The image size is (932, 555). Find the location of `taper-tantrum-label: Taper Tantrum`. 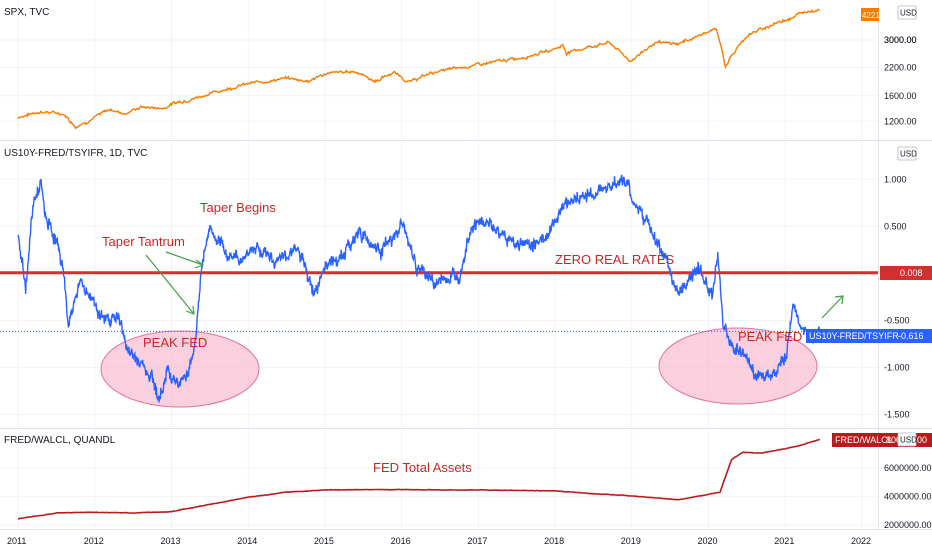

taper-tantrum-label: Taper Tantrum is located at coordinates (143, 241).